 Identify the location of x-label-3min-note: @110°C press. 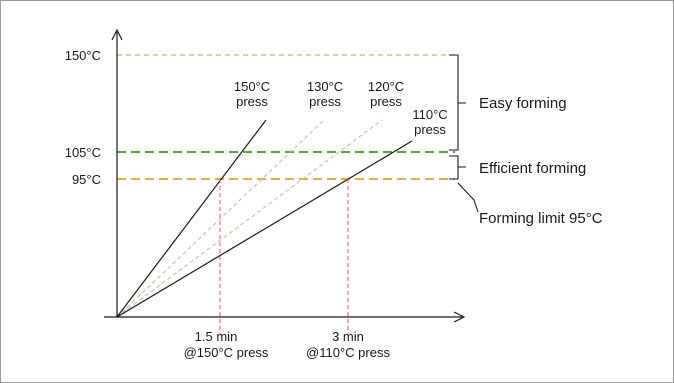
(348, 352).